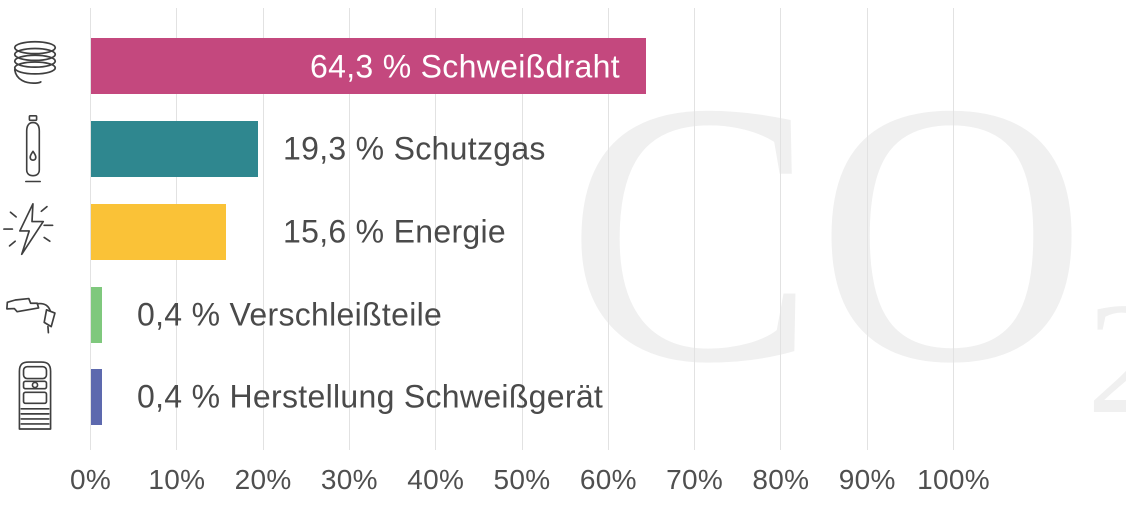 Image resolution: width=1126 pixels, height=507 pixels. I want to click on x-tick-label: 50%, so click(522, 479).